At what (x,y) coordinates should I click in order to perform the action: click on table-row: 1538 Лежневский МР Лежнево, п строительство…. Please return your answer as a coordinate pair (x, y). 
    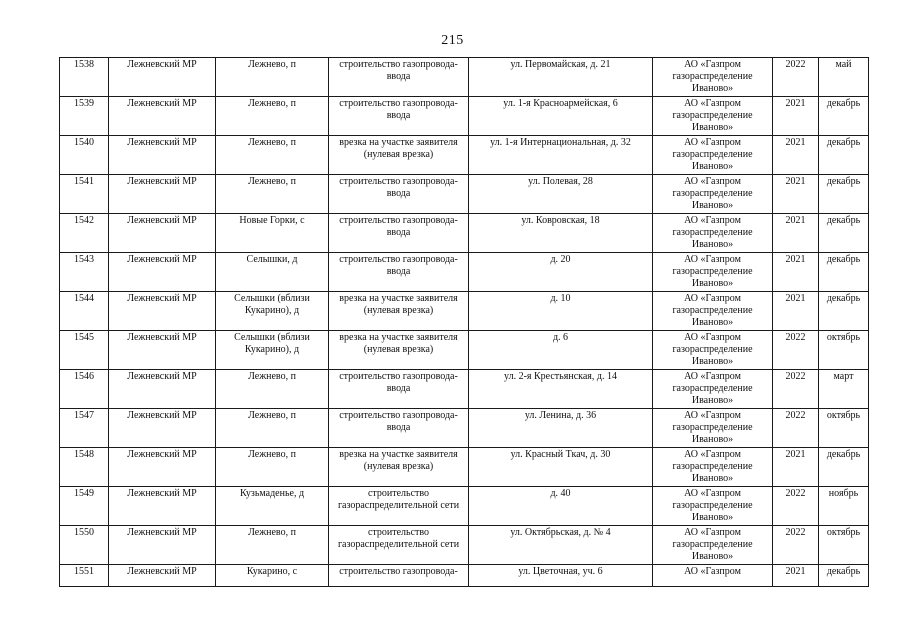
    Looking at the image, I should click on (464, 77).